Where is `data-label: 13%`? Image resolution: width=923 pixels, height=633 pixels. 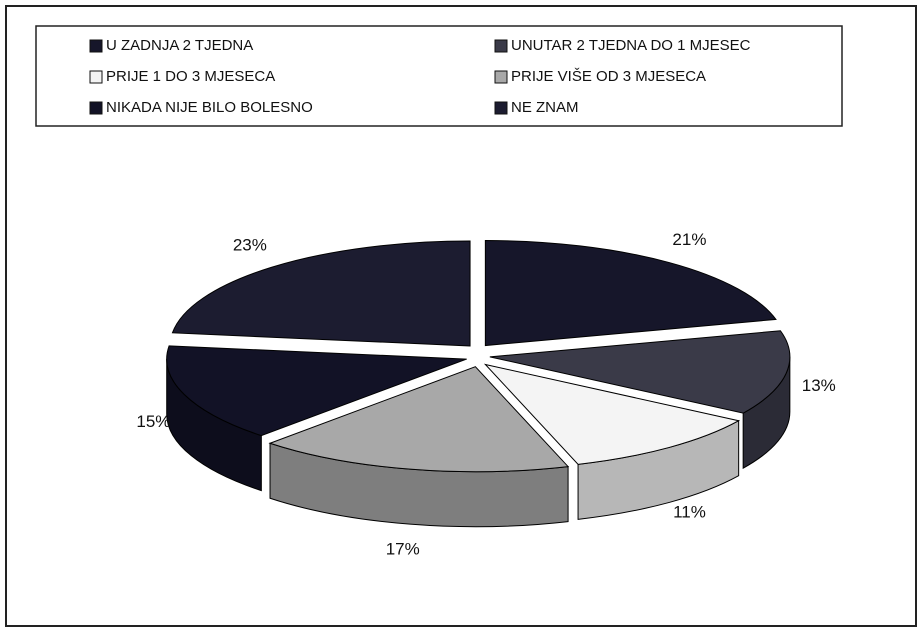
data-label: 13% is located at coordinates (819, 385).